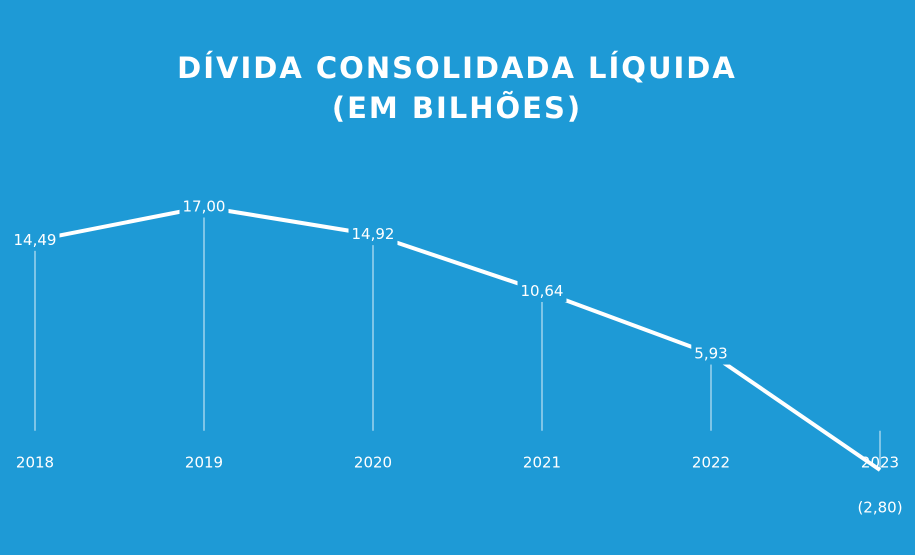 The height and width of the screenshot is (555, 915). Describe the element at coordinates (204, 463) in the screenshot. I see `x-tick-label: 2019` at that location.